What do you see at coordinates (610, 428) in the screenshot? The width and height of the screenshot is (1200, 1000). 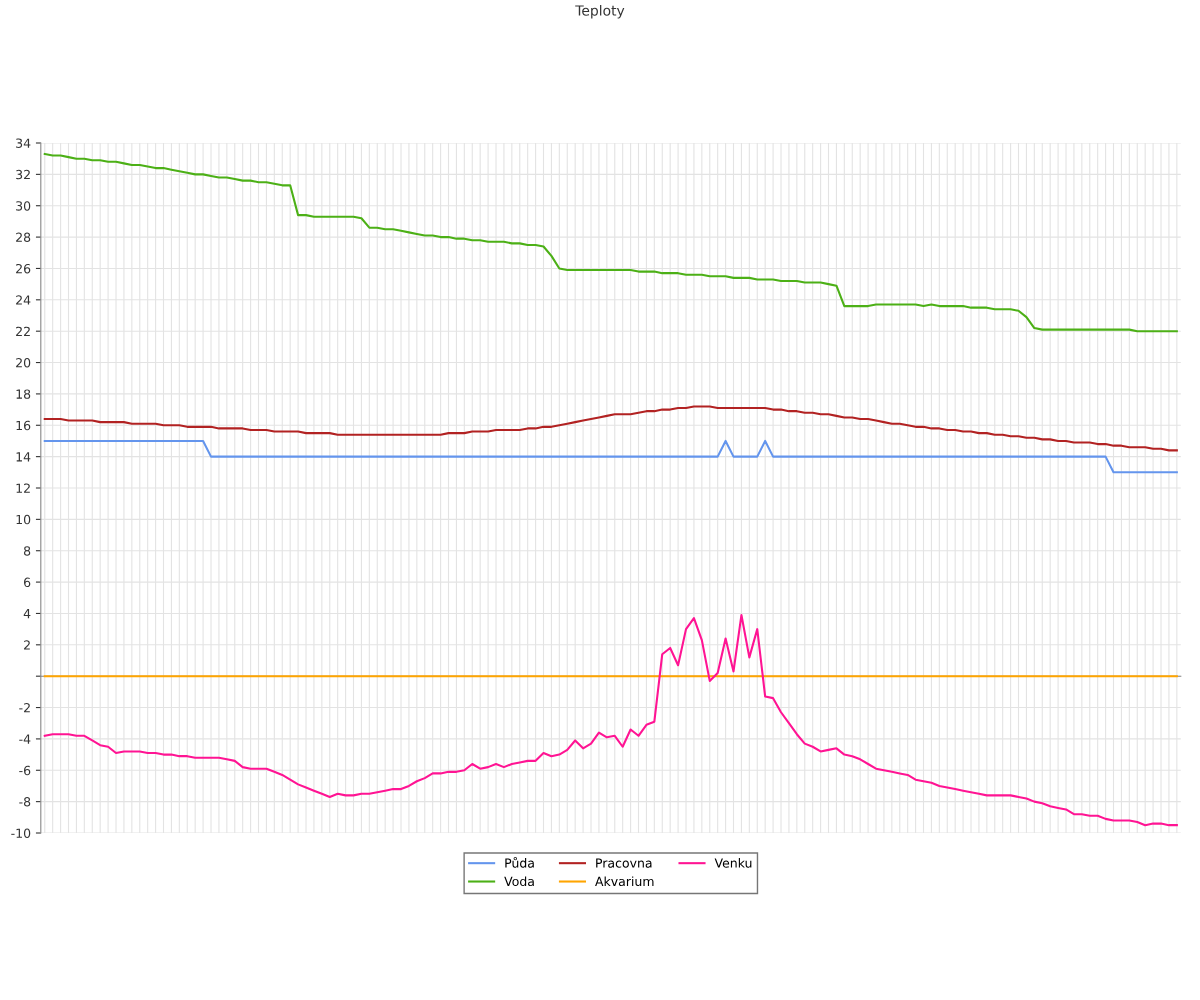 I see `line-series` at bounding box center [610, 428].